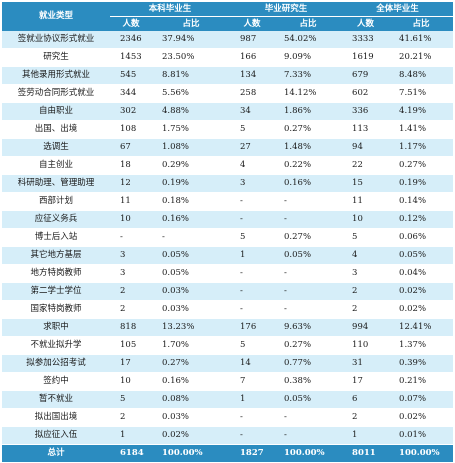 Image resolution: width=455 pixels, height=463 pixels. I want to click on count-cell: 258, so click(252, 93).